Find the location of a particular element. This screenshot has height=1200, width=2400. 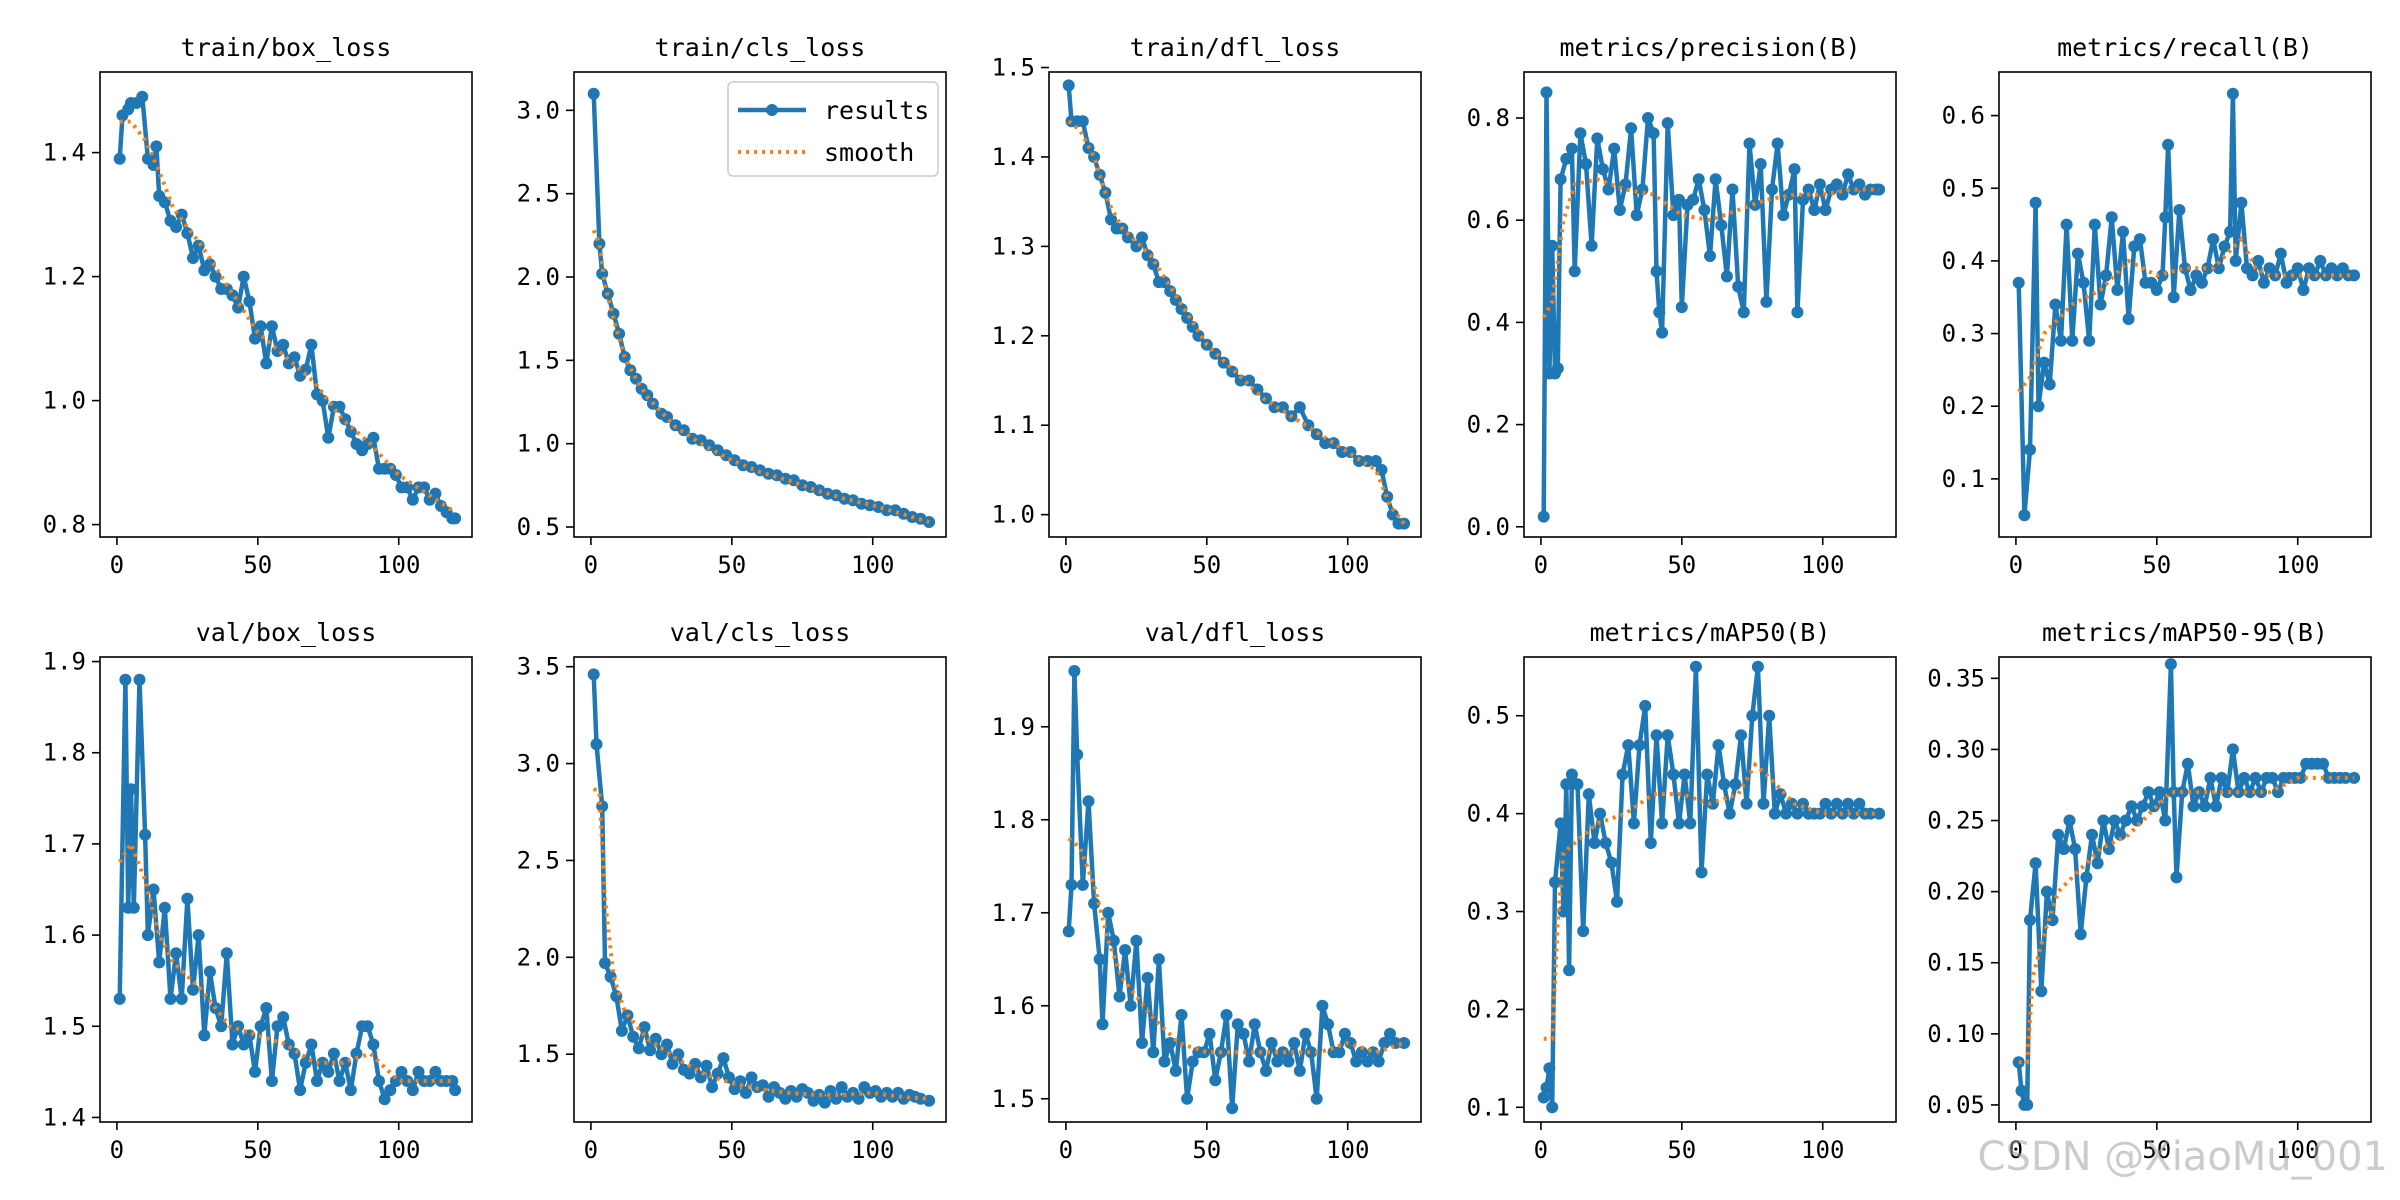

y-tick-label: 2.0 is located at coordinates (538, 957).